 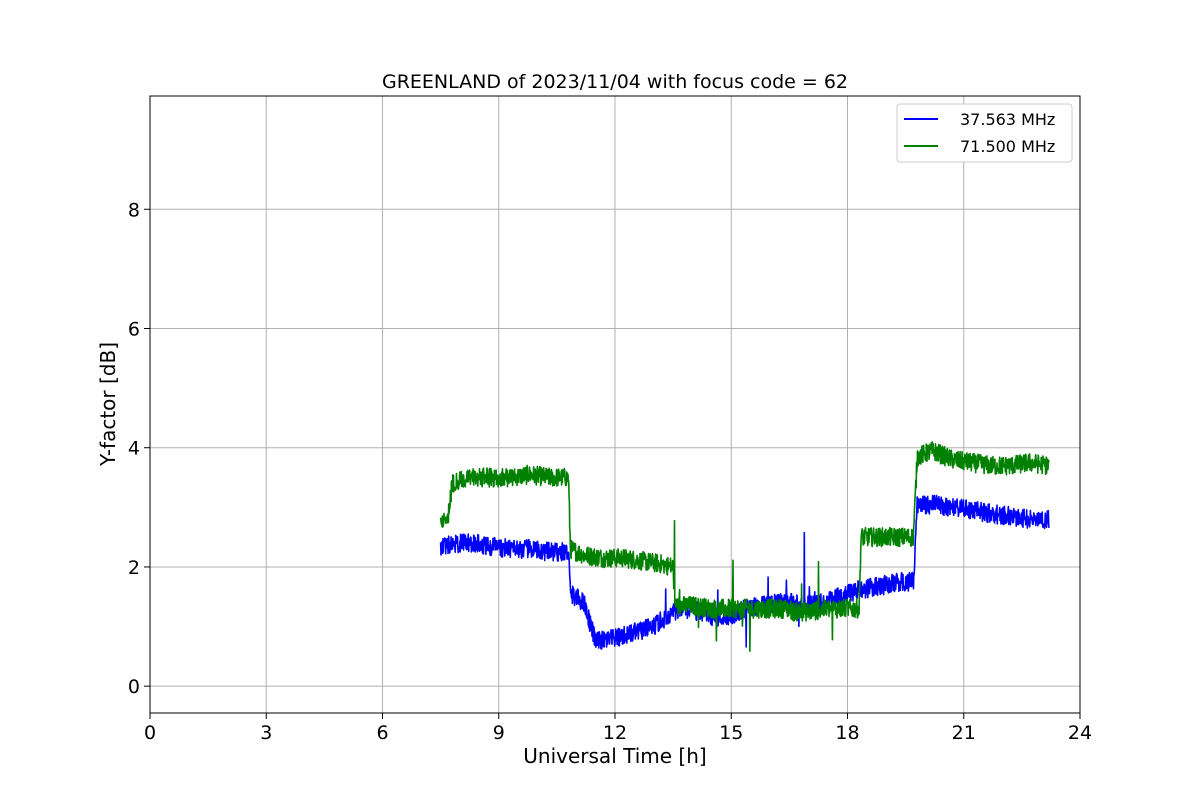 I want to click on x-tick-label: 6, so click(x=382, y=733).